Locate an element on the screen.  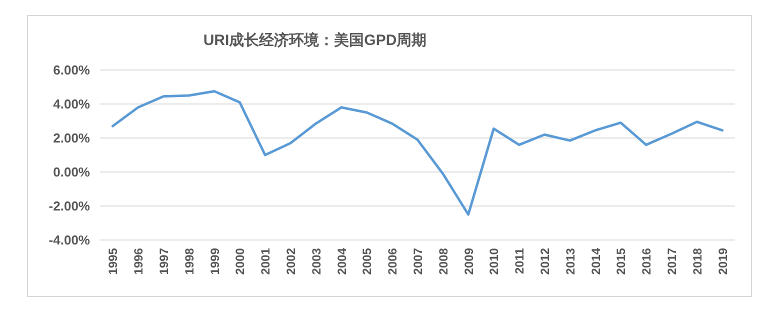
x-tick-label: 2019 is located at coordinates (723, 261).